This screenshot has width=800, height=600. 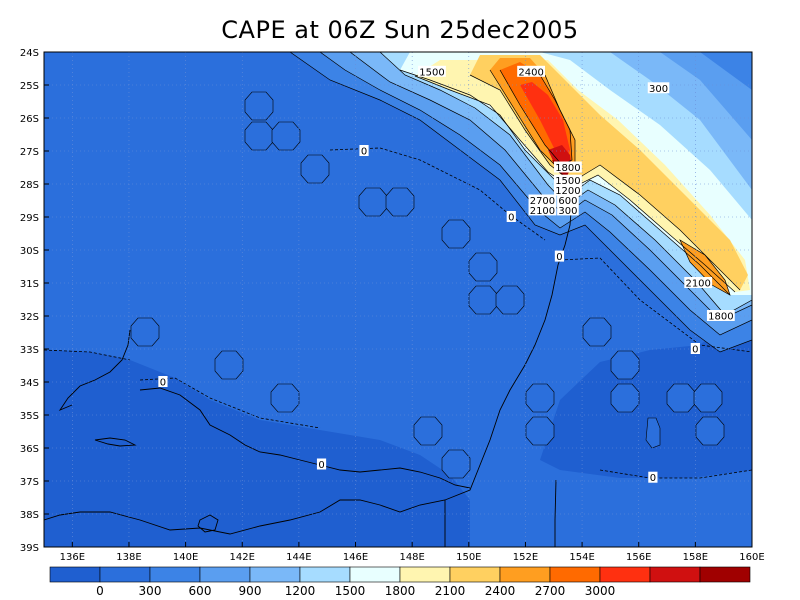 I want to click on y-tick-label: 27S, so click(x=29, y=152).